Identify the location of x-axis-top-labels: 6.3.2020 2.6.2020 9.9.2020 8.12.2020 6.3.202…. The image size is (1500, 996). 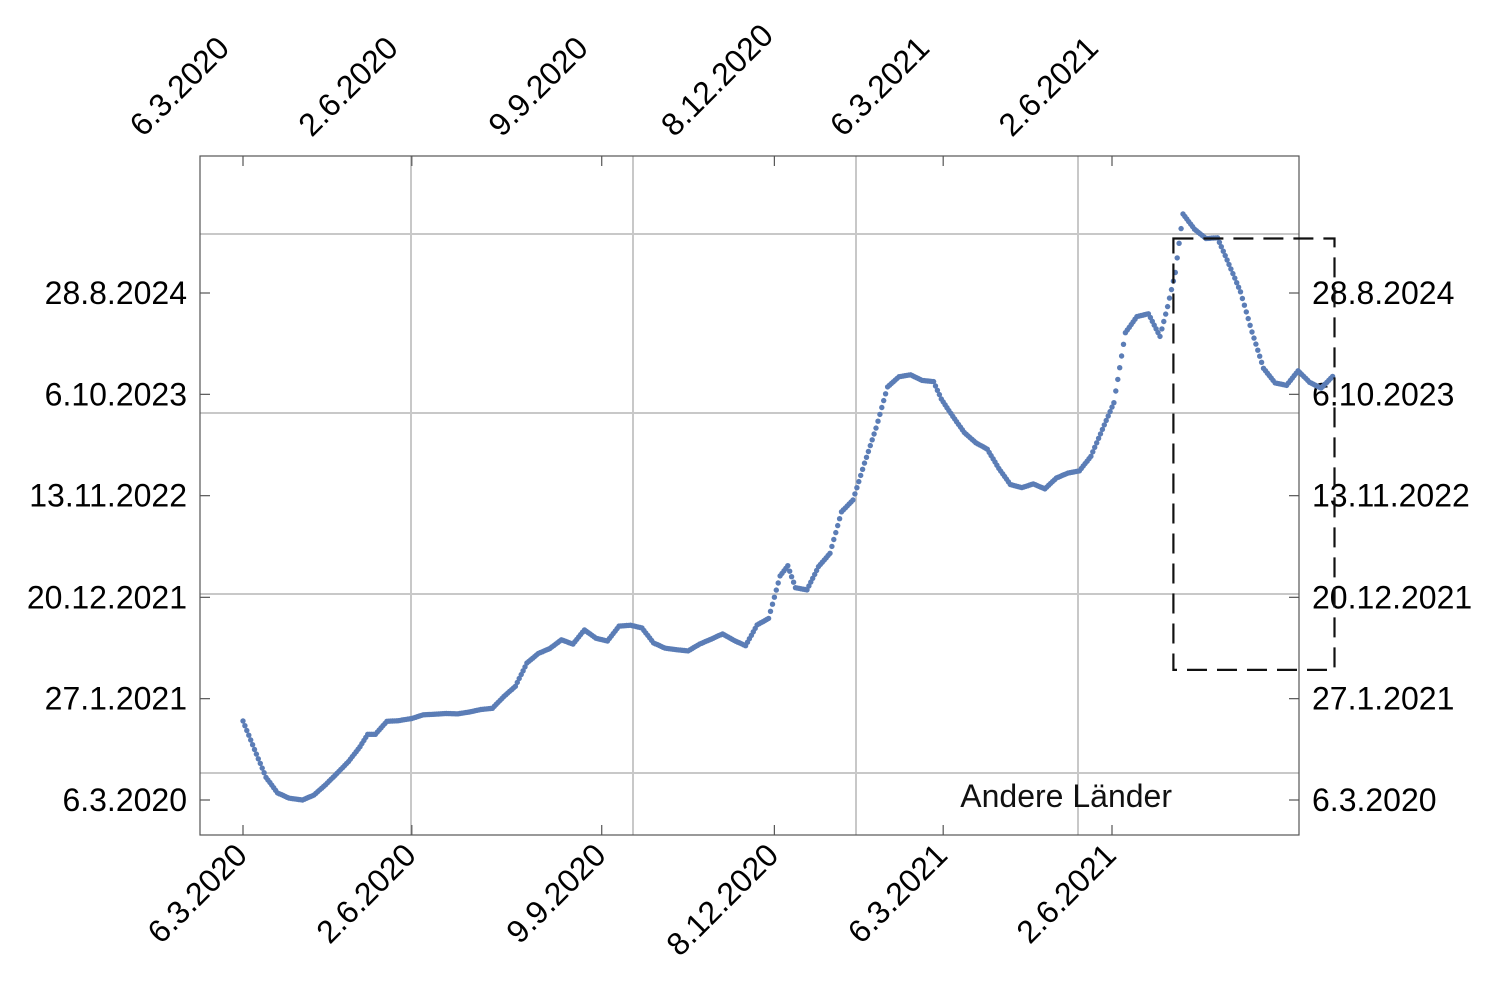
(613, 80).